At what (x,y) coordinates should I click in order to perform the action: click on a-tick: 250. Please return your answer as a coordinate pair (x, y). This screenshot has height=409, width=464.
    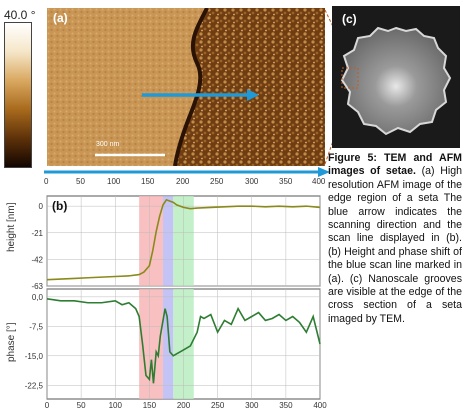
    Looking at the image, I should click on (217, 181).